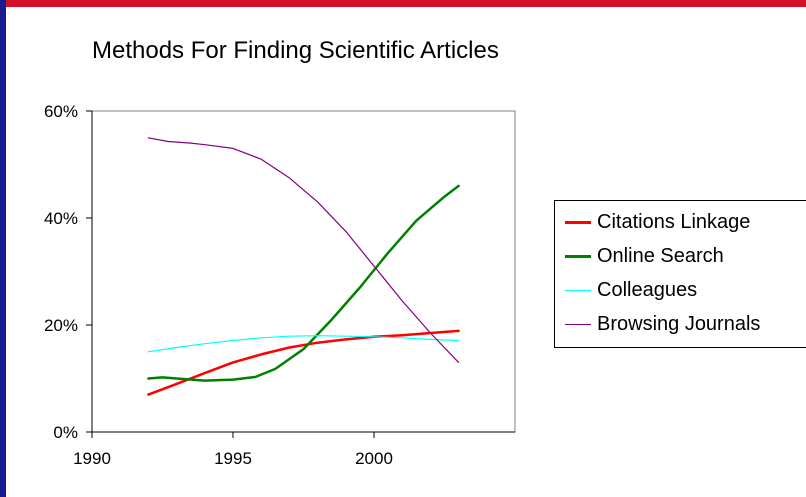 This screenshot has width=806, height=497. I want to click on chart-title: Methods For Finding Scientific Articles, so click(295, 50).